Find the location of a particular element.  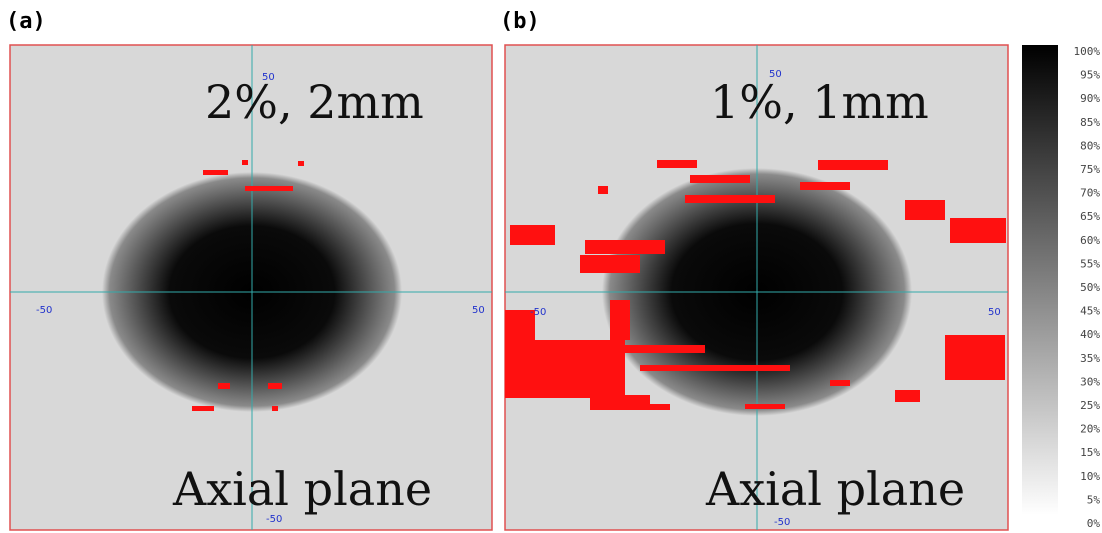

colorbar-label: 25% is located at coordinates (1090, 405).